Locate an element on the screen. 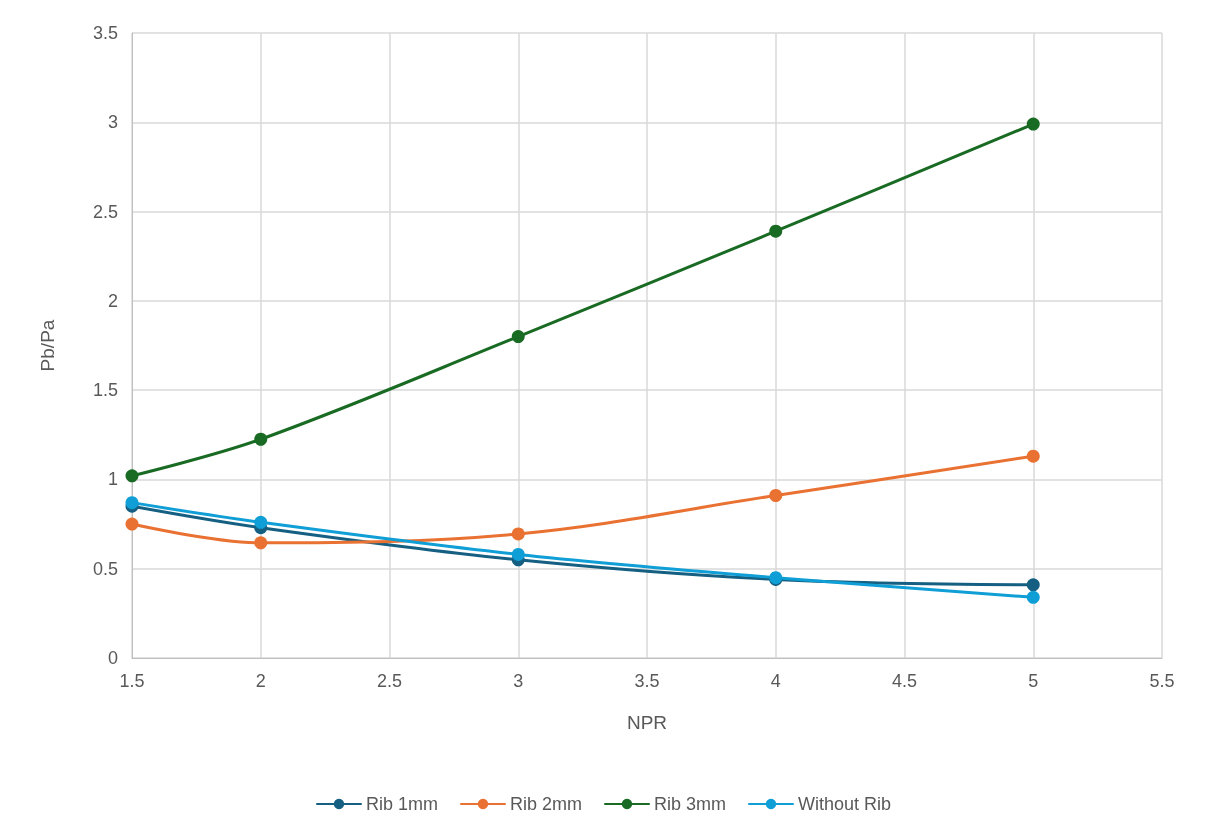  y-tick-label: 3 is located at coordinates (112, 122).